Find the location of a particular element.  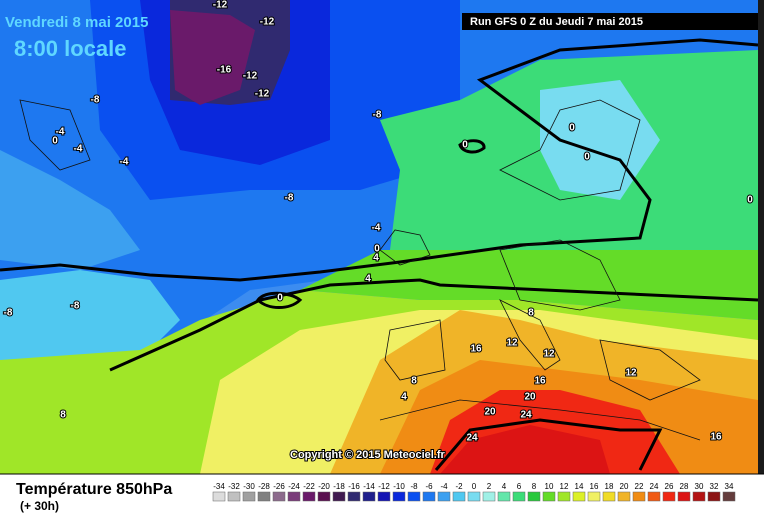

scale-label: -26 is located at coordinates (279, 486).